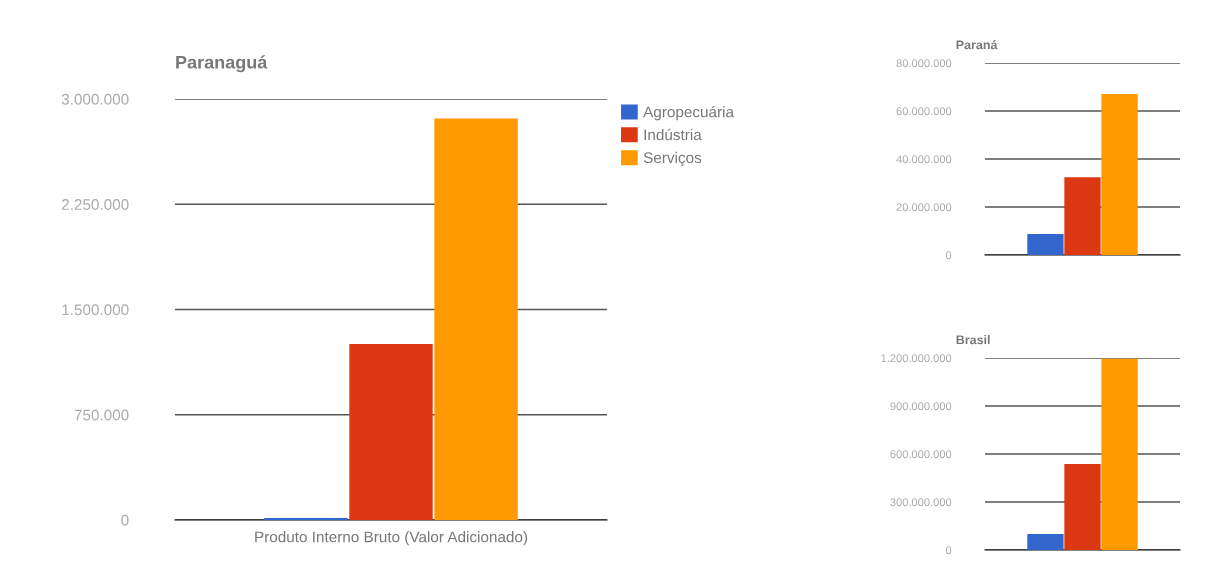 Image resolution: width=1213 pixels, height=585 pixels. What do you see at coordinates (391, 538) in the screenshot?
I see `x-tick-label: Produto Interno Bruto (Valor Adicionado)` at bounding box center [391, 538].